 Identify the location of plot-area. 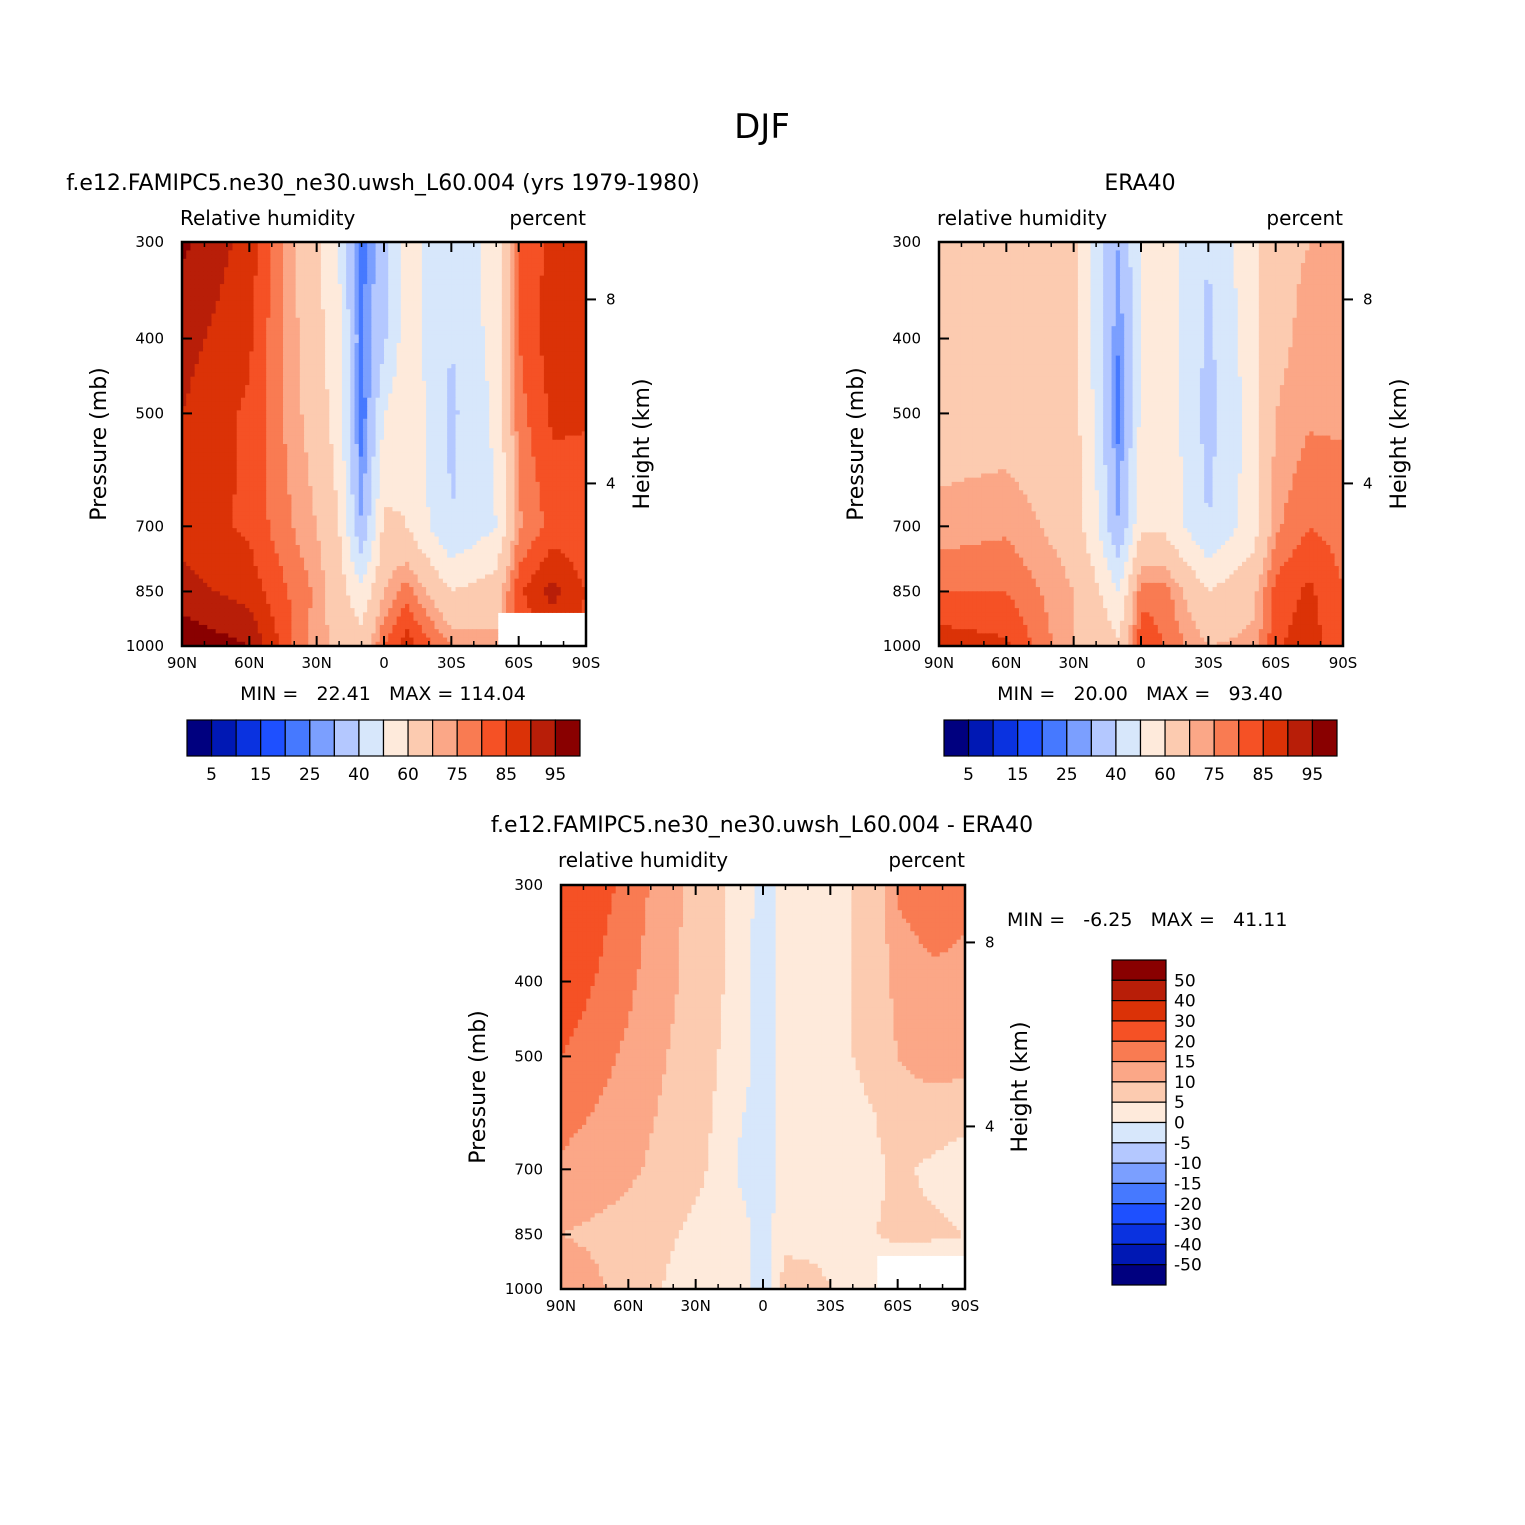
(384, 444).